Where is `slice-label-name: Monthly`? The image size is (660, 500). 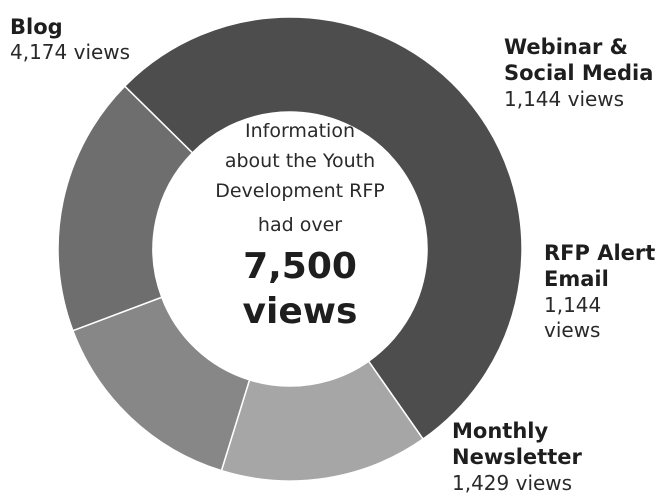 slice-label-name: Monthly is located at coordinates (500, 431).